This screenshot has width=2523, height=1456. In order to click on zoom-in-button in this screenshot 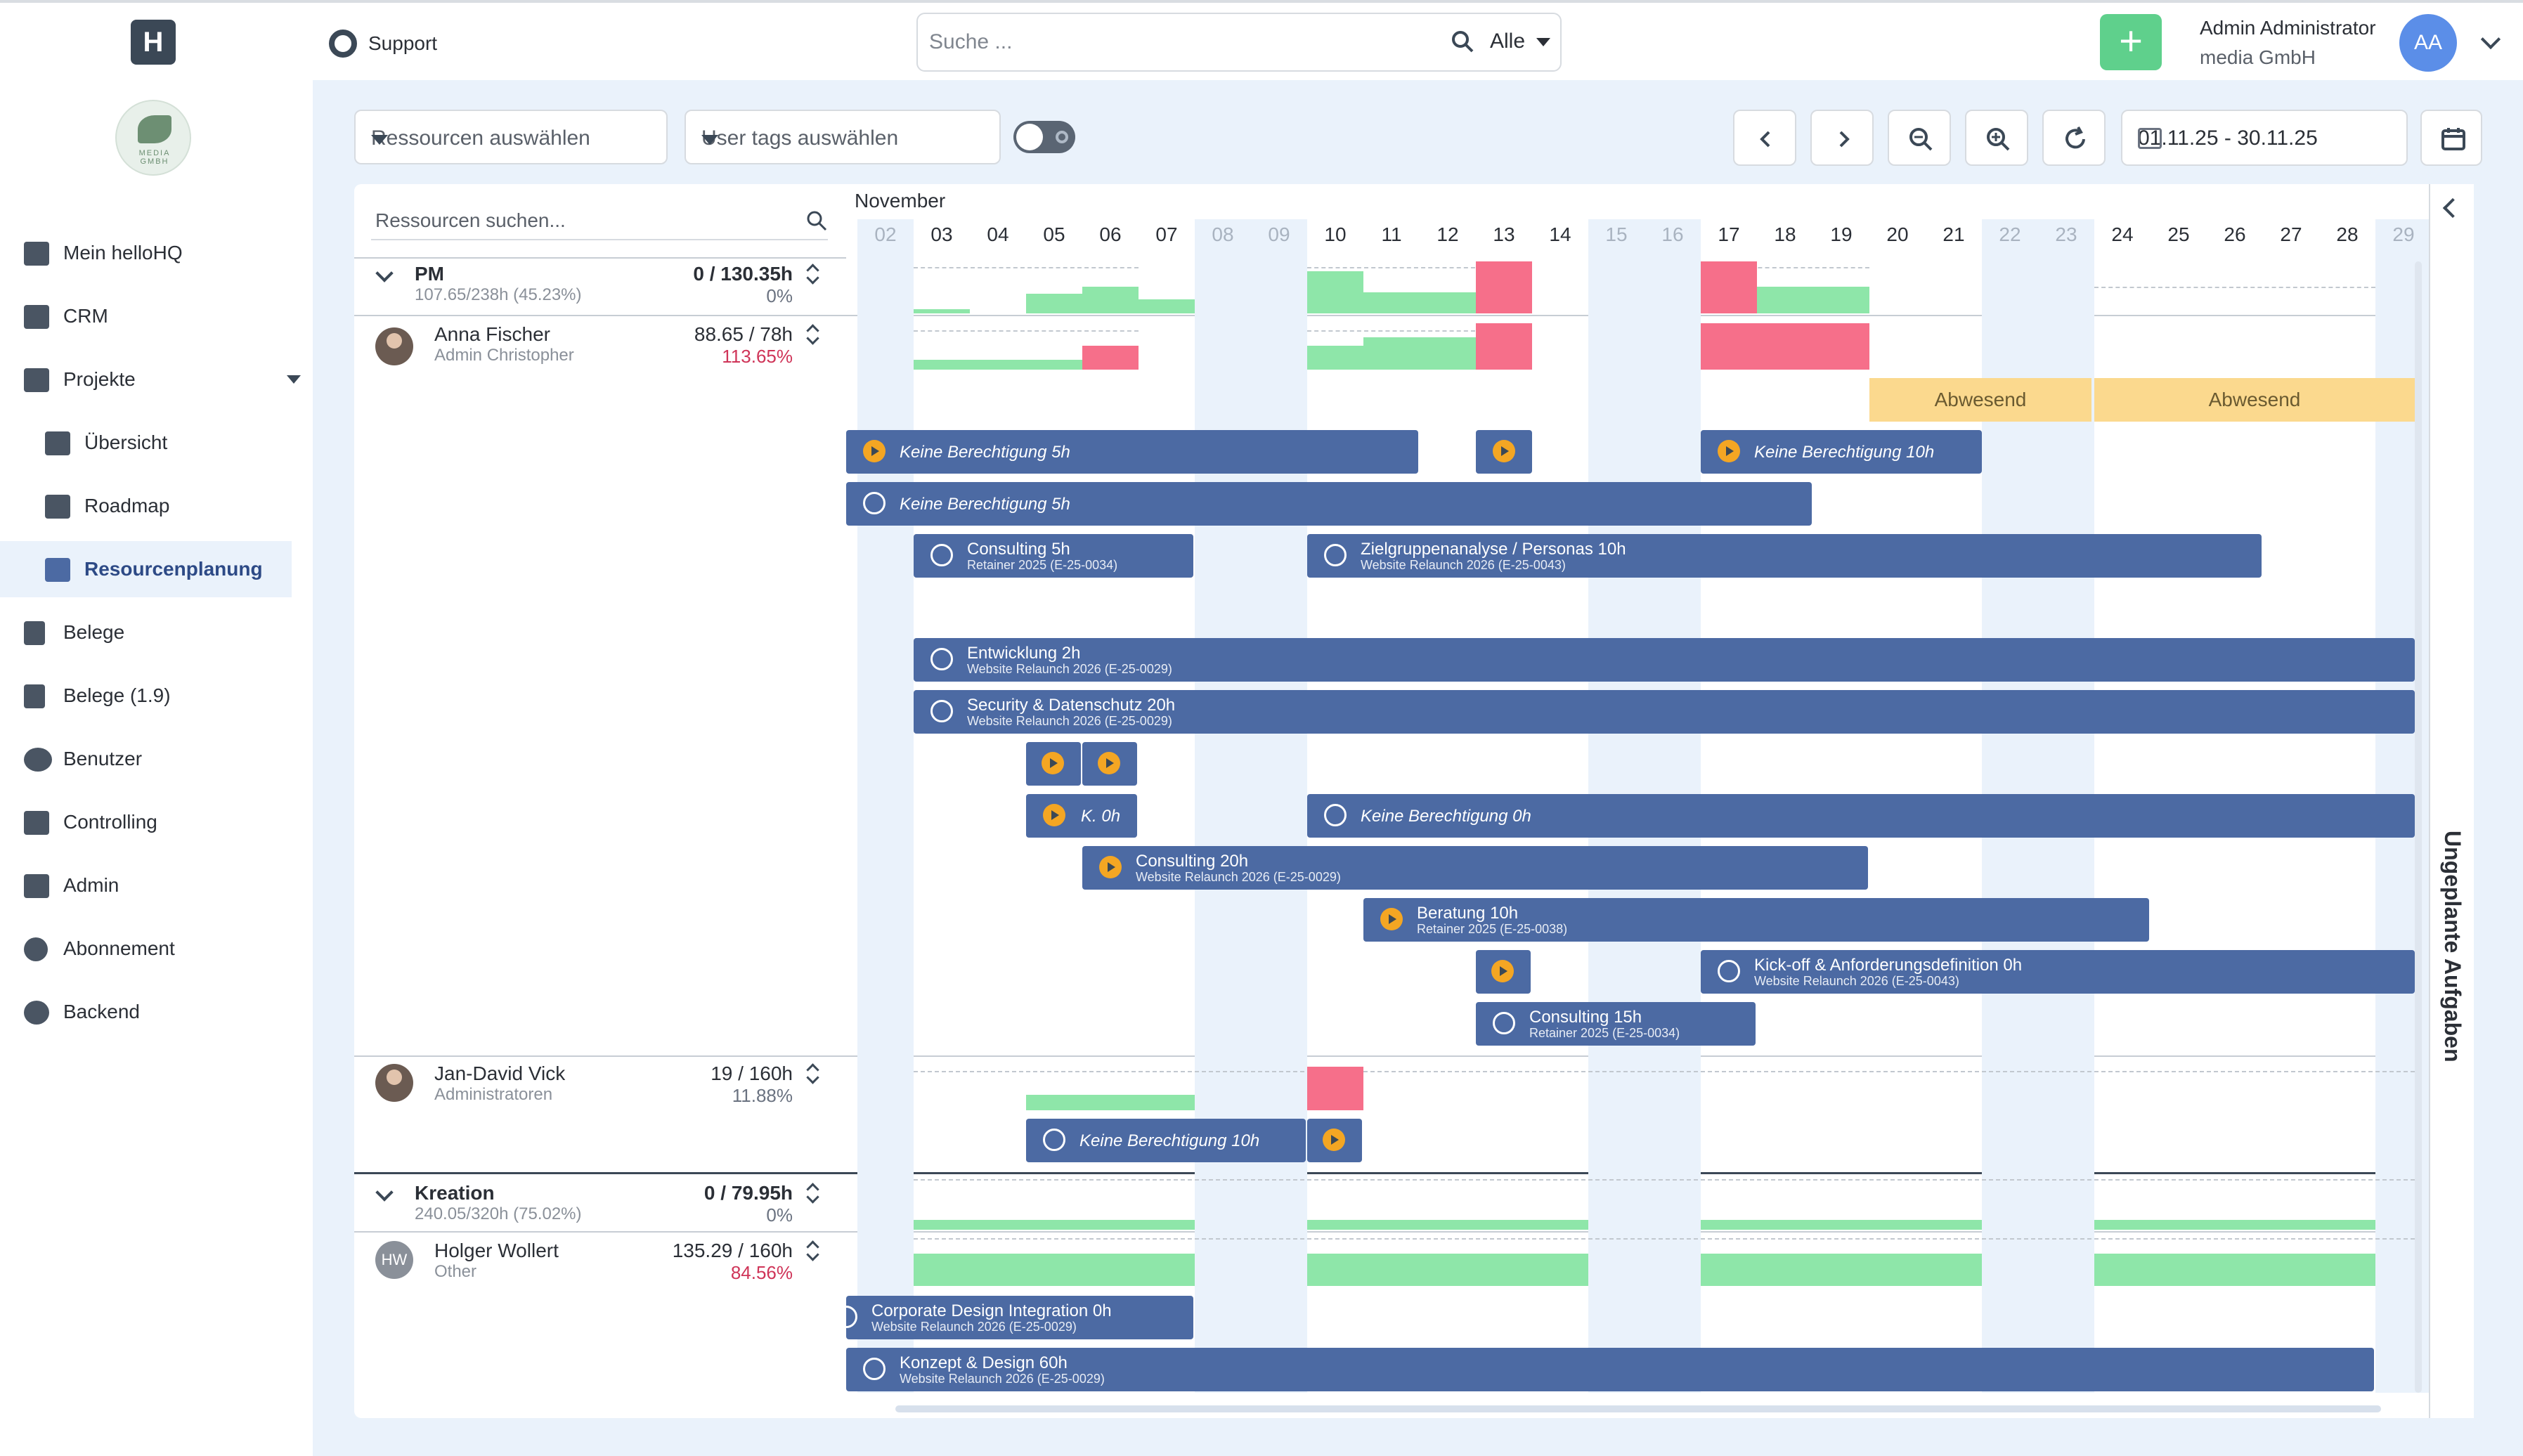, I will do `click(1996, 138)`.